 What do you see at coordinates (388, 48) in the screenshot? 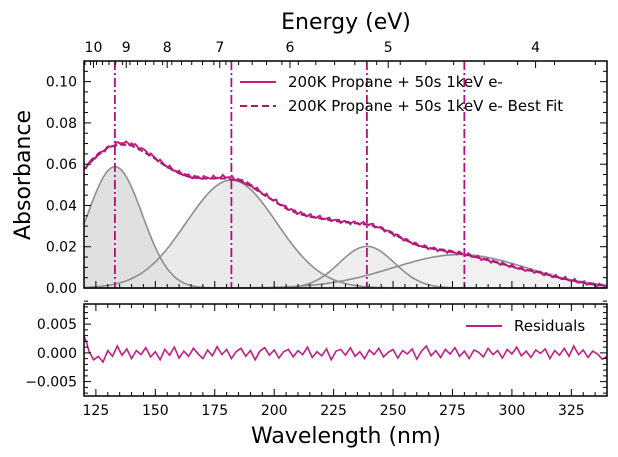
I see `energy-tick-label: 5` at bounding box center [388, 48].